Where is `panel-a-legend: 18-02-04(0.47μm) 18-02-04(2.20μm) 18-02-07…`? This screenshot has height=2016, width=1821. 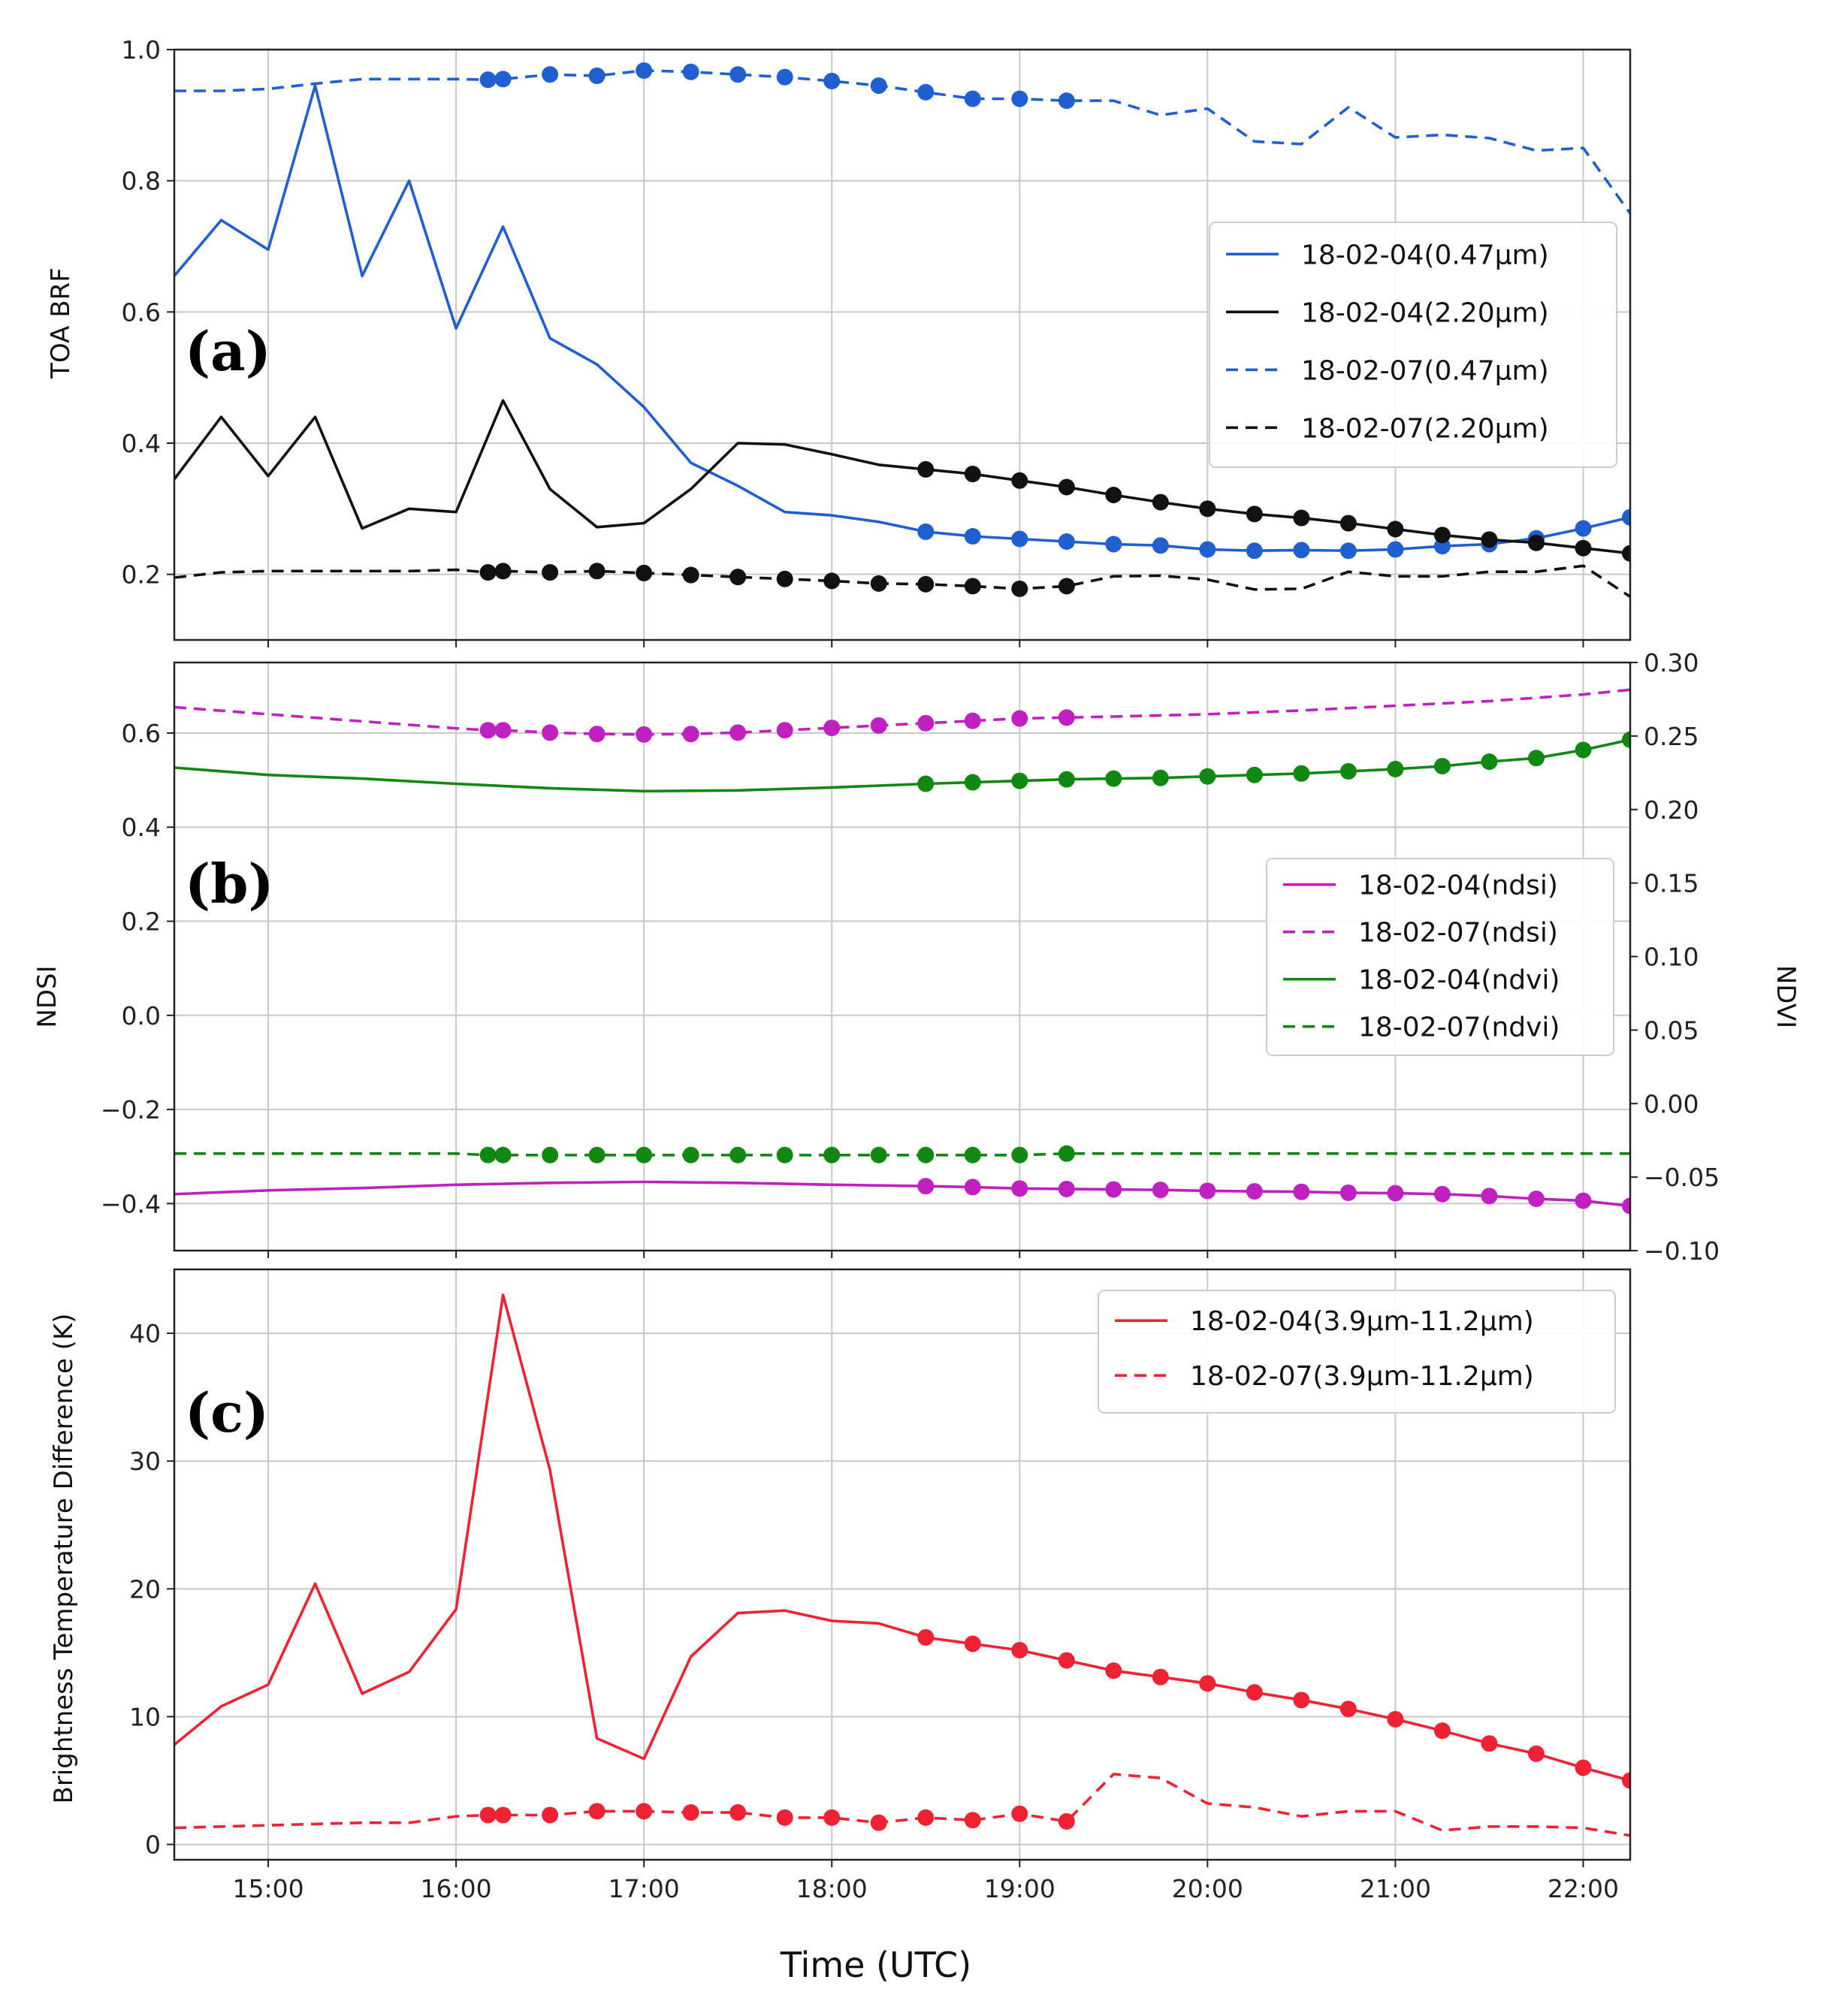
panel-a-legend: 18-02-04(0.47μm) 18-02-04(2.20μm) 18-02-07… is located at coordinates (1413, 345).